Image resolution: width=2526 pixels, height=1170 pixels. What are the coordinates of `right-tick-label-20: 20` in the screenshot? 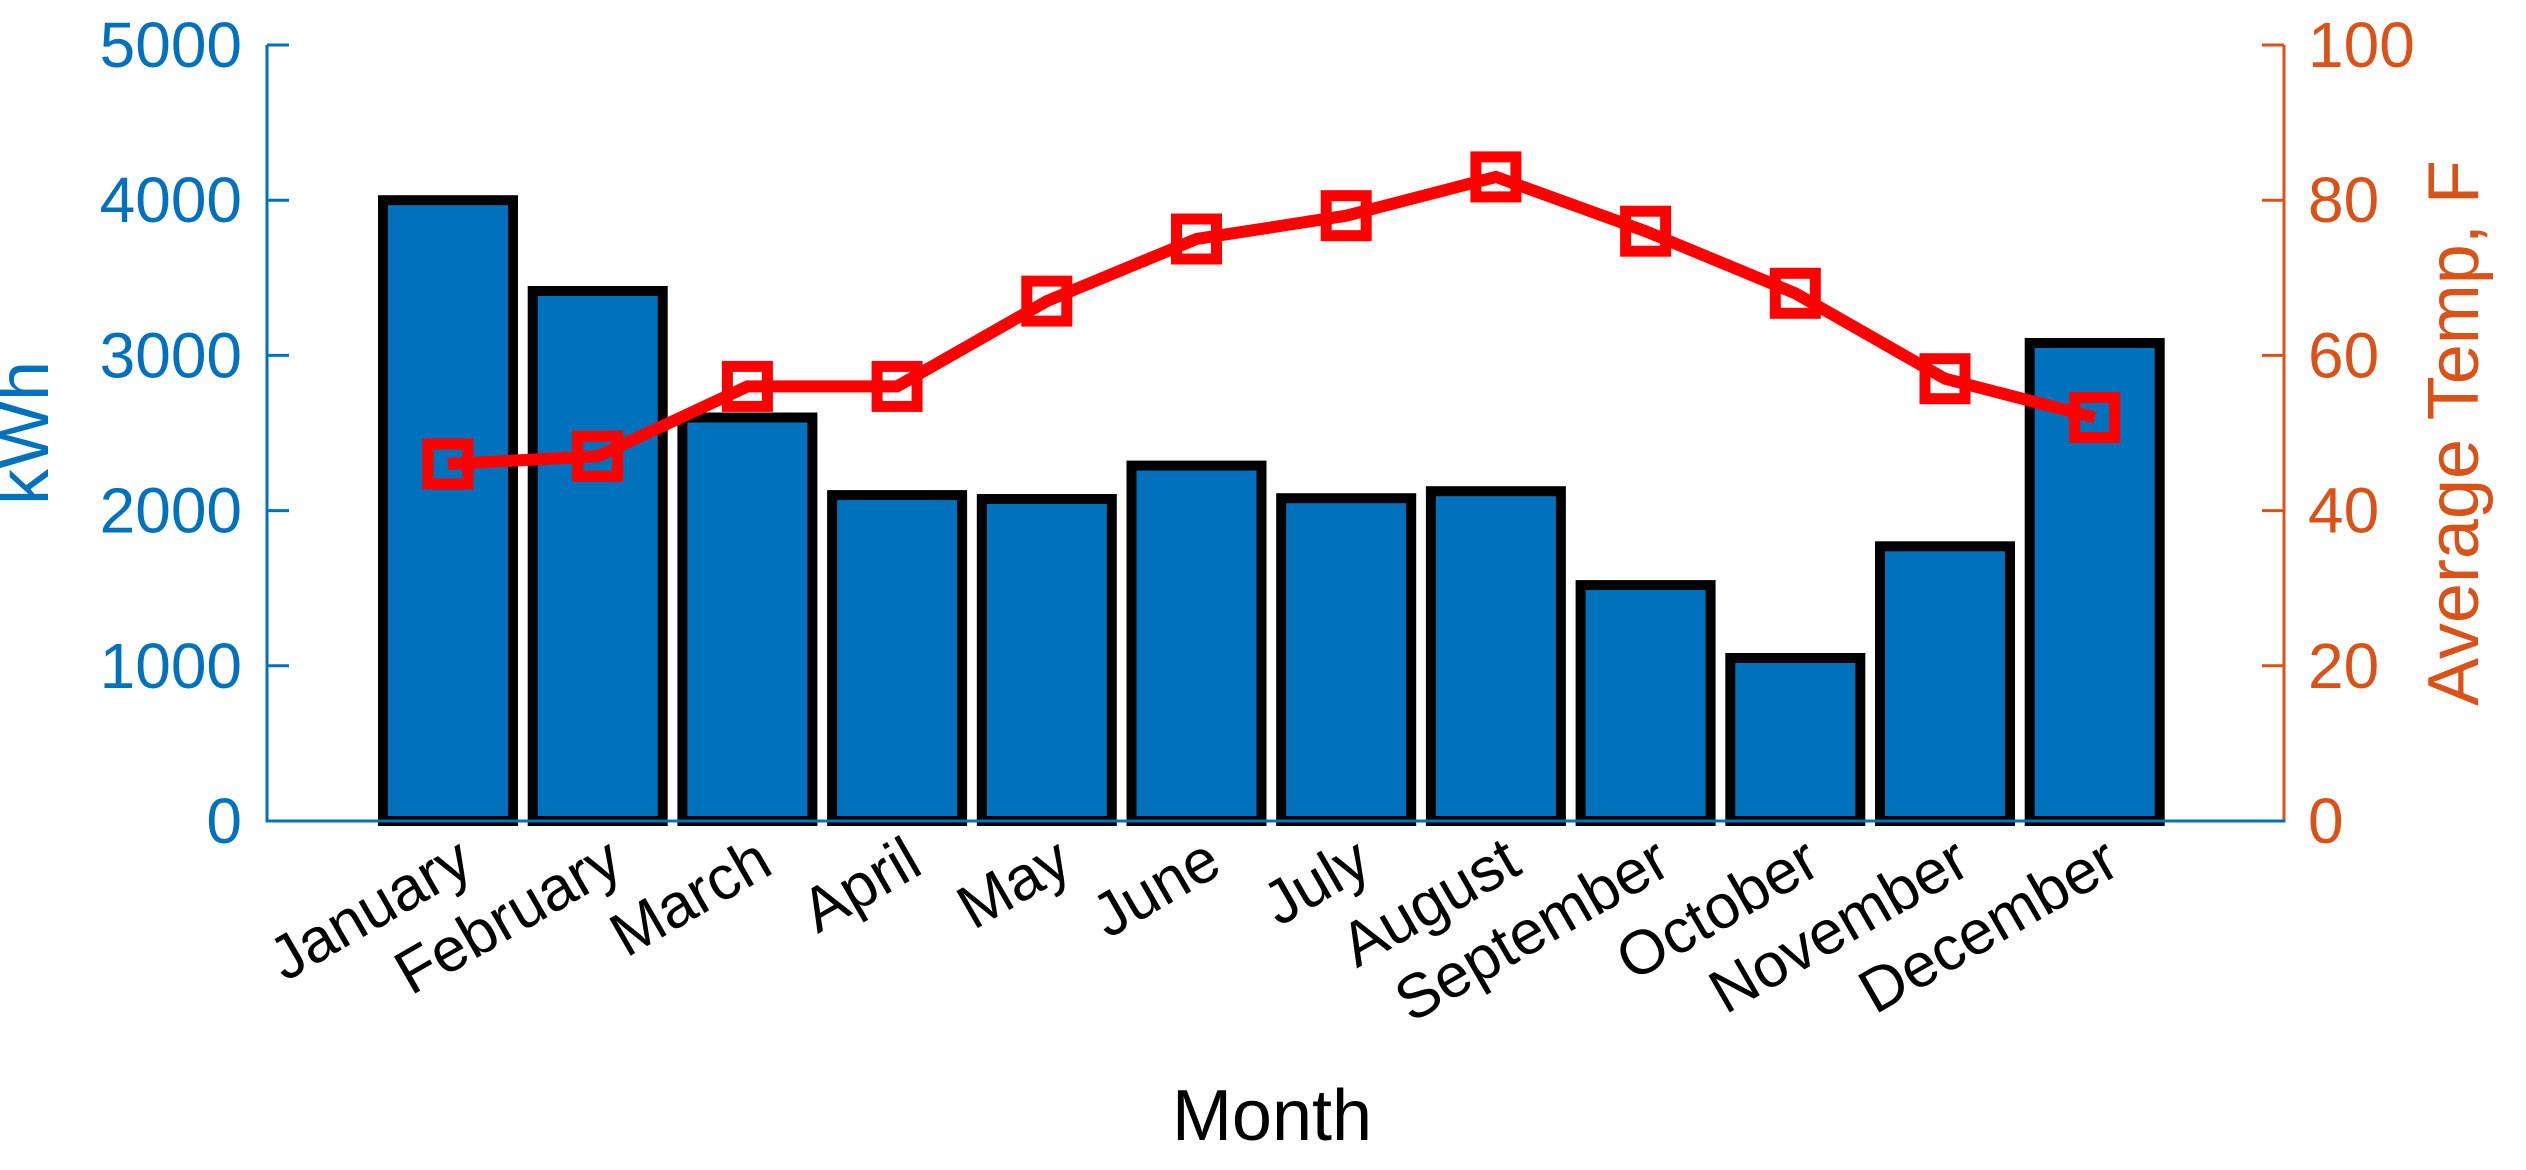 It's located at (2343, 666).